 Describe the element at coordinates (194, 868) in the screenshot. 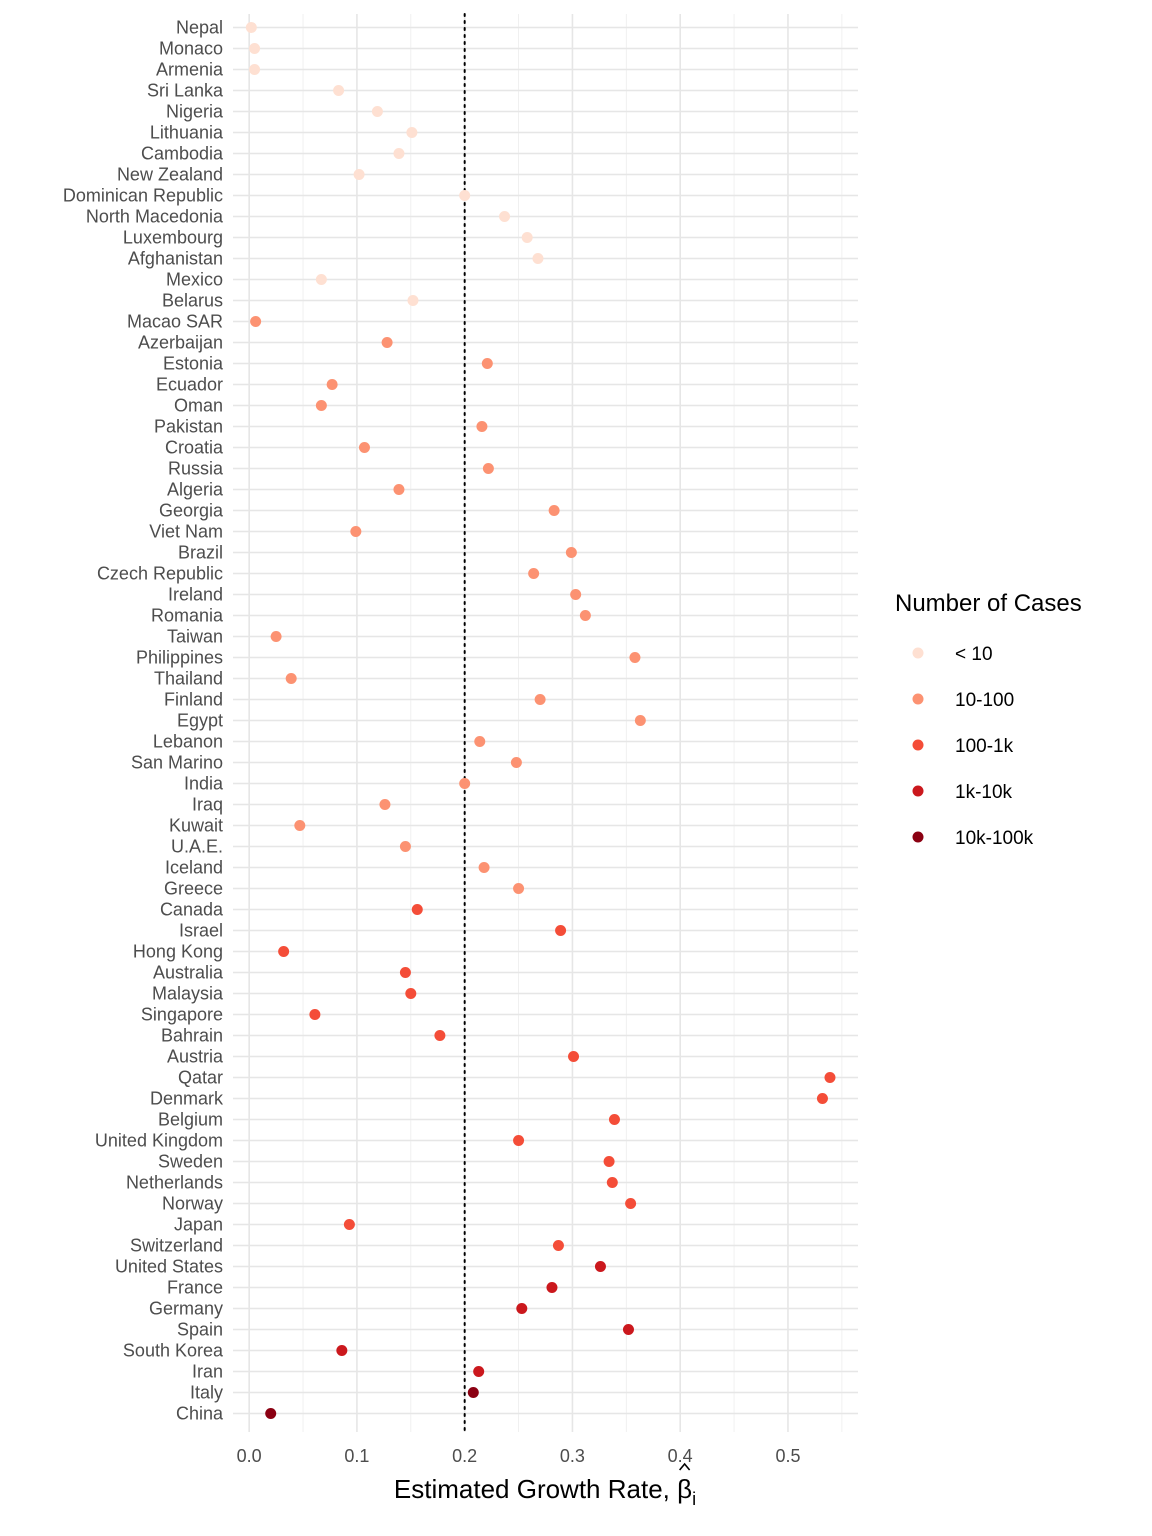

I see `y-tick-label: Iceland` at that location.